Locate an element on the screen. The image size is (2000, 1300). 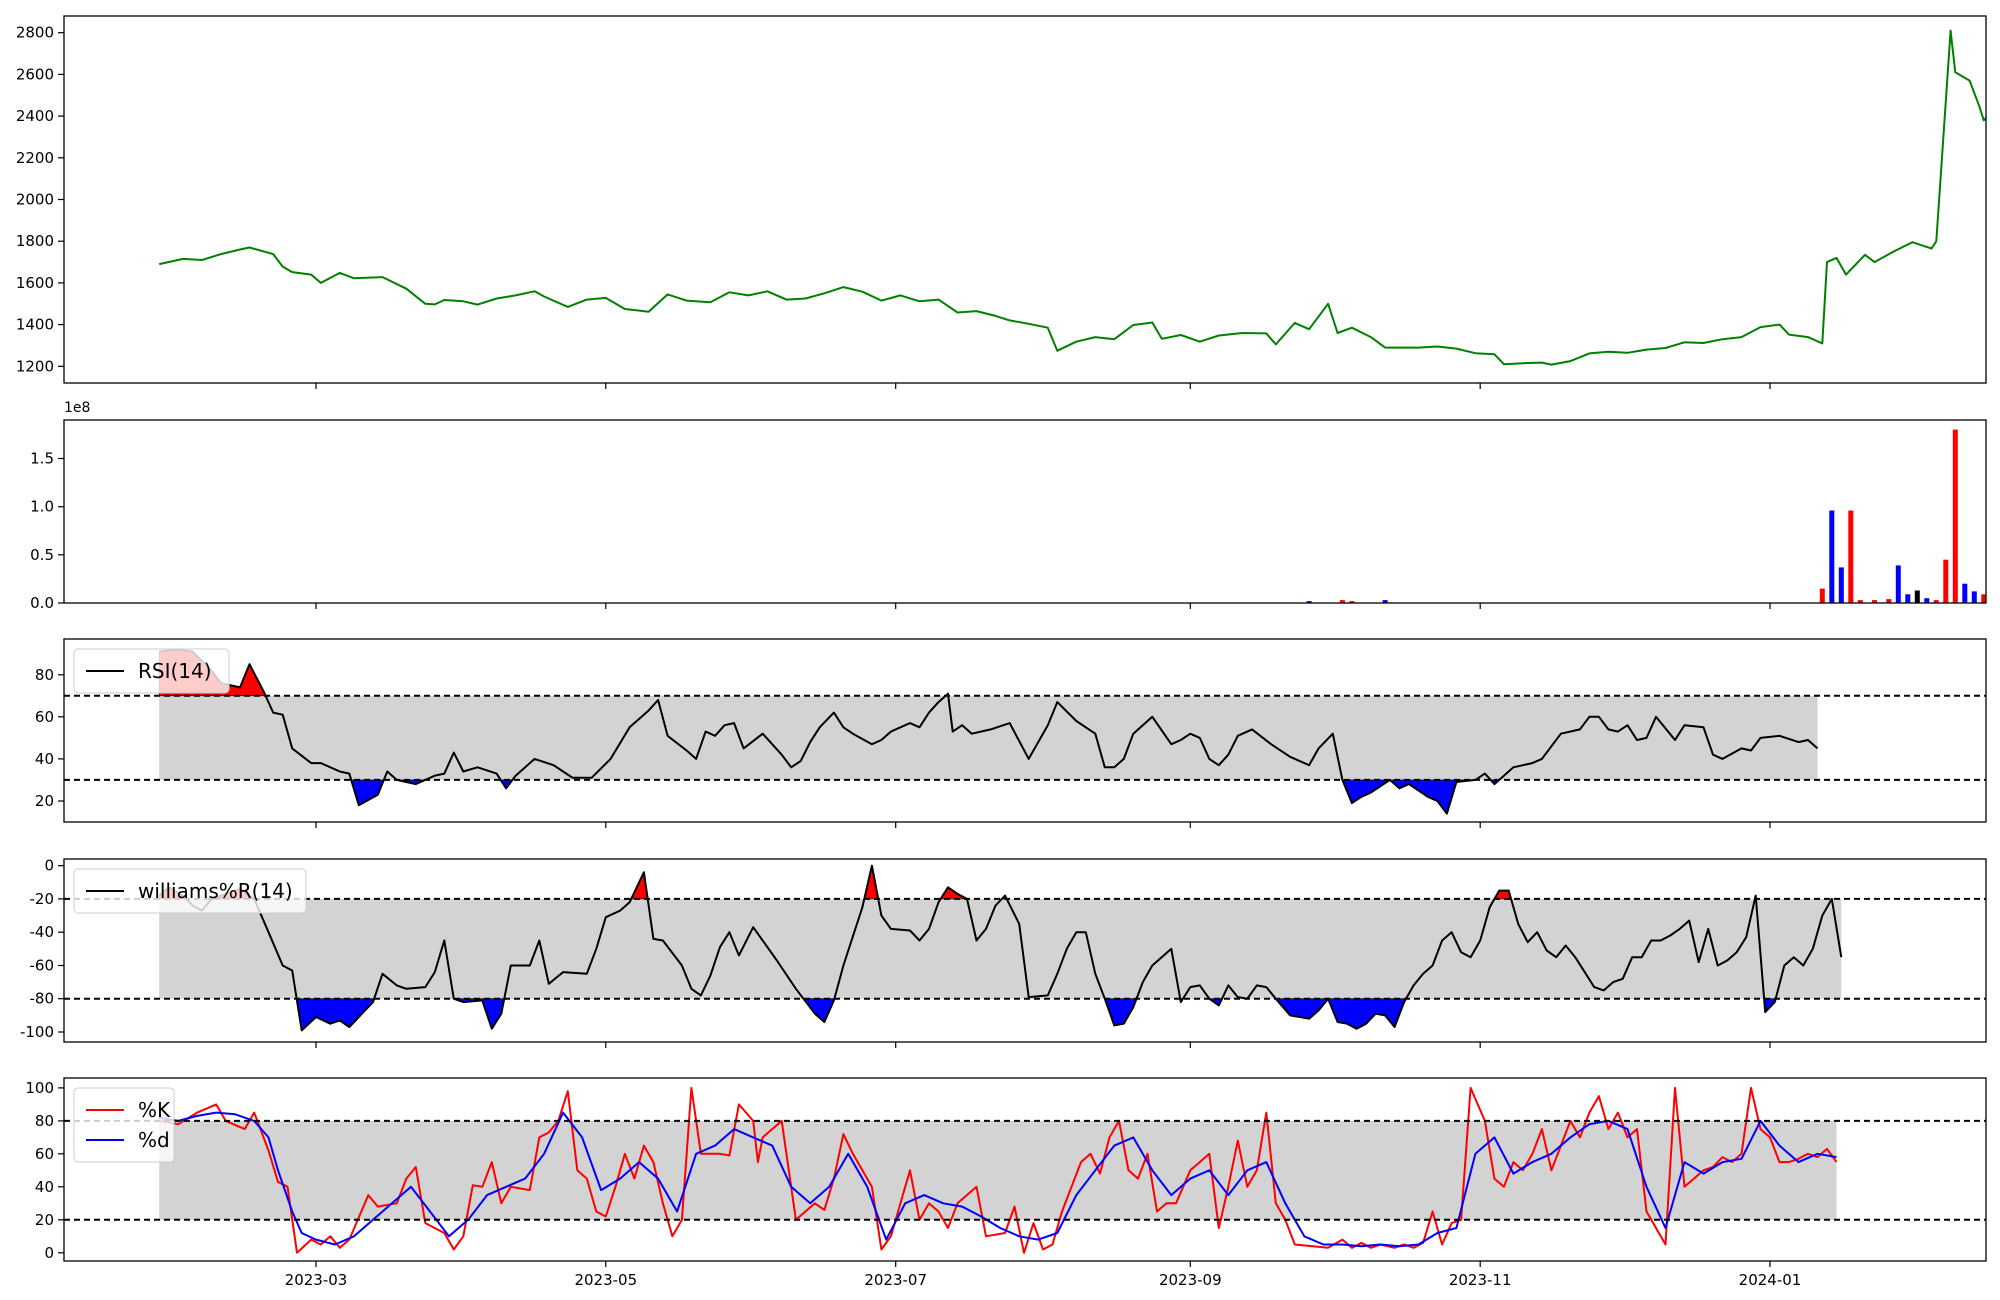
y-tick-label: -100 is located at coordinates (37, 1032).